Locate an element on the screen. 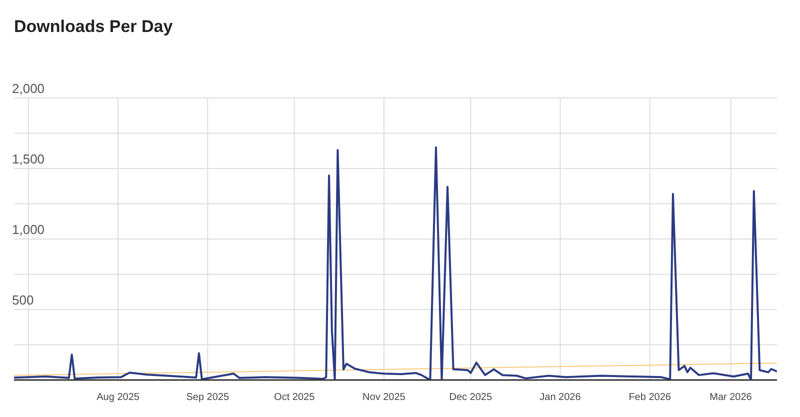 This screenshot has height=417, width=800. x-tick-label: Aug 2025 is located at coordinates (118, 397).